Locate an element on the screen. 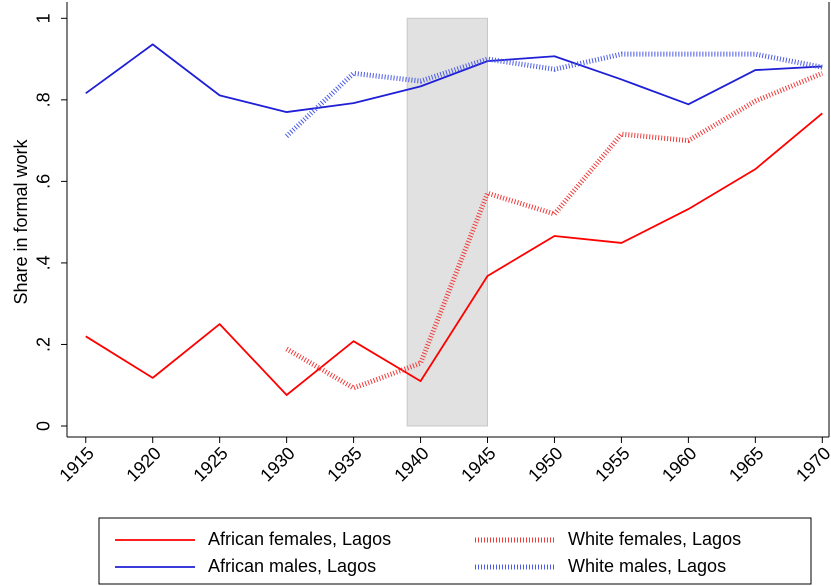  legend-label: African males, Lagos is located at coordinates (292, 566).